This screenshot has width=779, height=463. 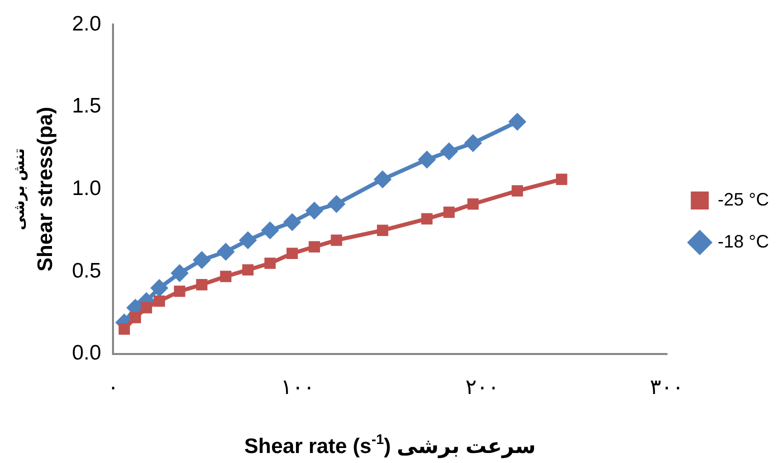 I want to click on y-tick-label: 1.0, so click(x=87, y=188).